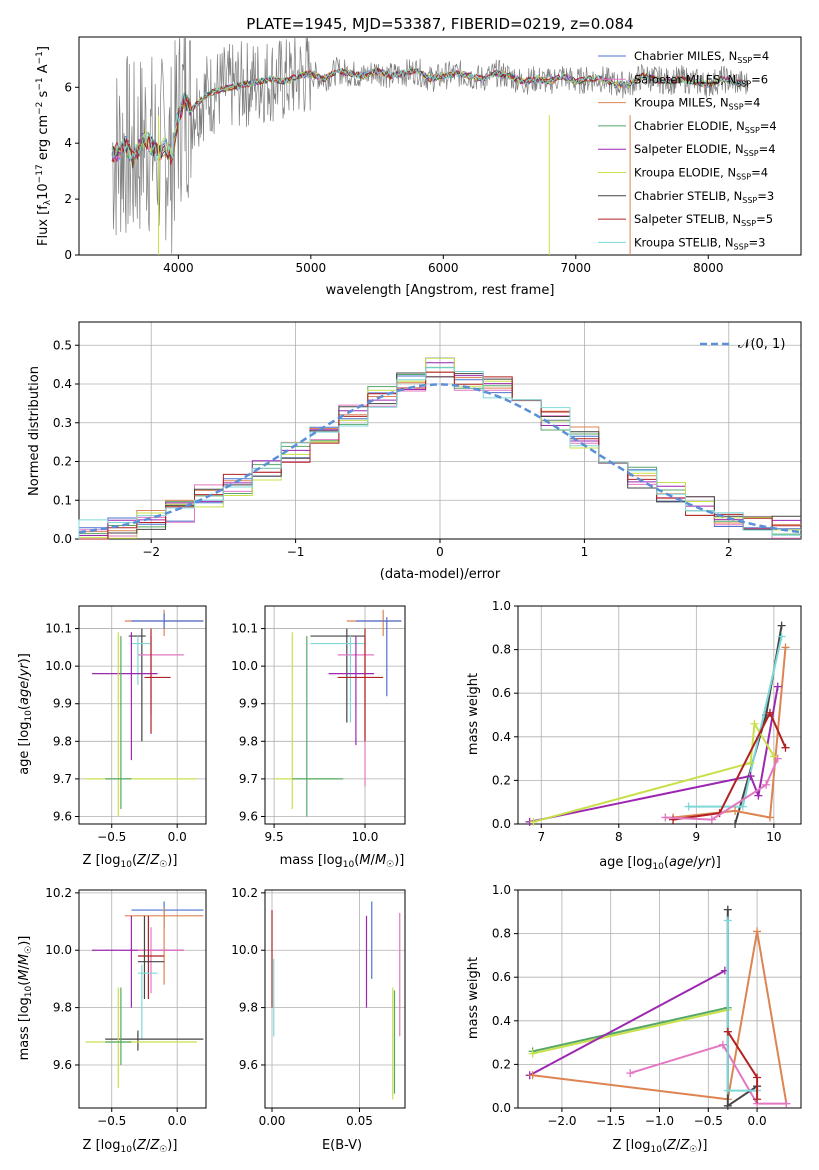 This screenshot has width=819, height=1170. Describe the element at coordinates (178, 268) in the screenshot. I see `x-tick-label: 4000` at that location.